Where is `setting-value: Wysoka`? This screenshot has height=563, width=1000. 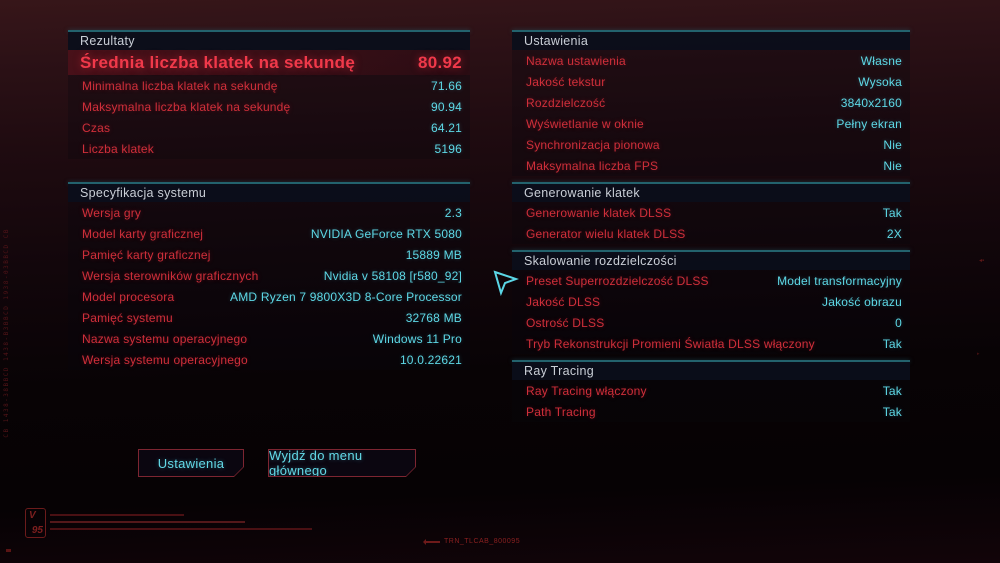 setting-value: Wysoka is located at coordinates (880, 81).